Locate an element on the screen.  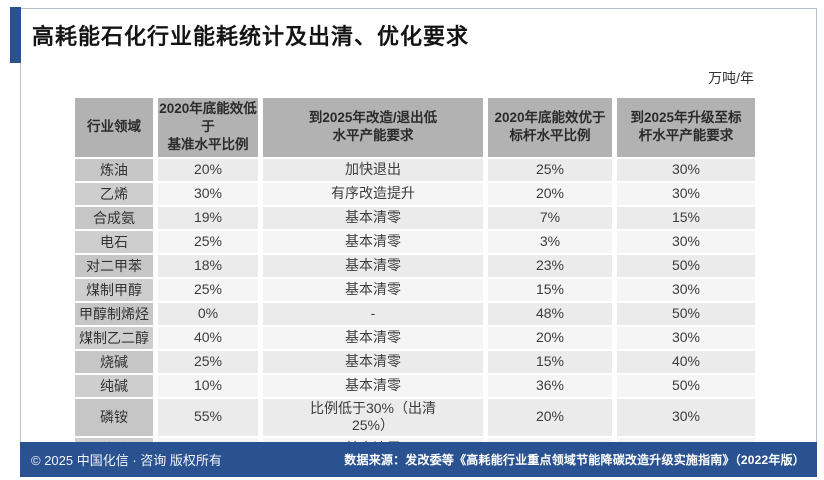
table-row: 电石 25% 基本清零 3% 30% is located at coordinates (415, 241).